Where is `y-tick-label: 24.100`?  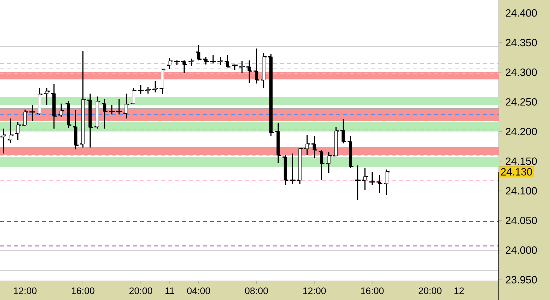 y-tick-label: 24.100 is located at coordinates (522, 191).